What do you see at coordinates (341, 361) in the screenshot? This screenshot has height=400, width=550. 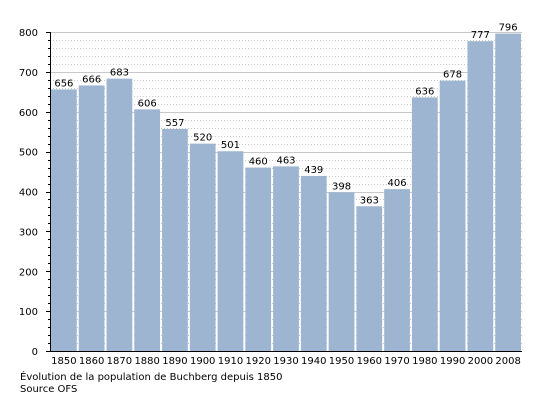 I see `x-tick-label-1950: 1950` at bounding box center [341, 361].